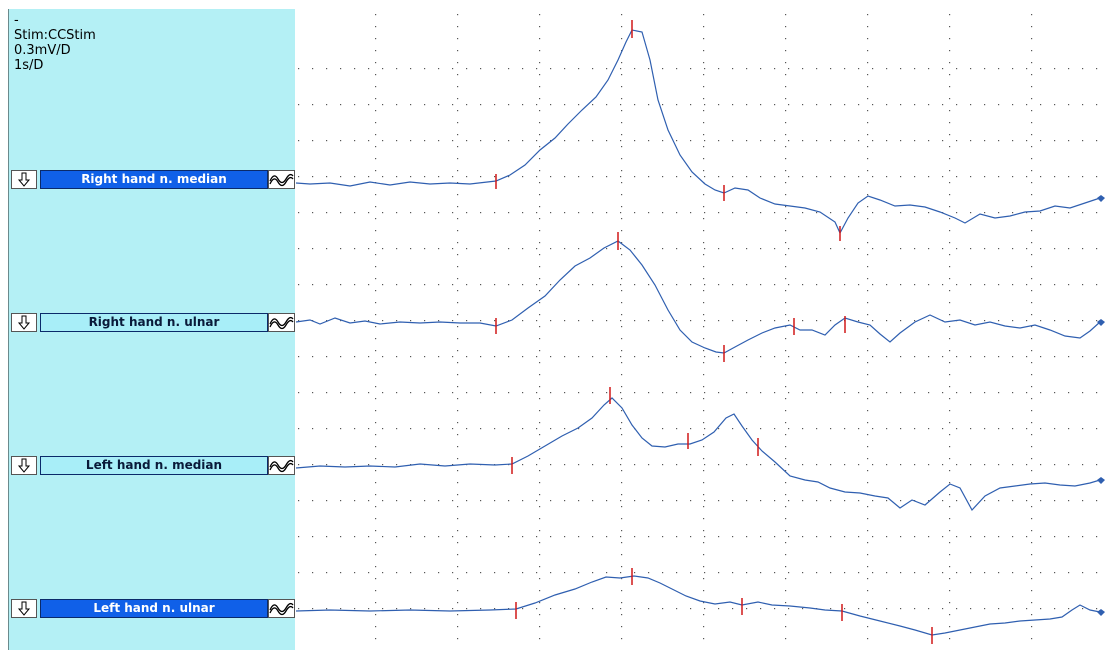  What do you see at coordinates (154, 322) in the screenshot?
I see `channel-label: Right hand n. ulnar` at bounding box center [154, 322].